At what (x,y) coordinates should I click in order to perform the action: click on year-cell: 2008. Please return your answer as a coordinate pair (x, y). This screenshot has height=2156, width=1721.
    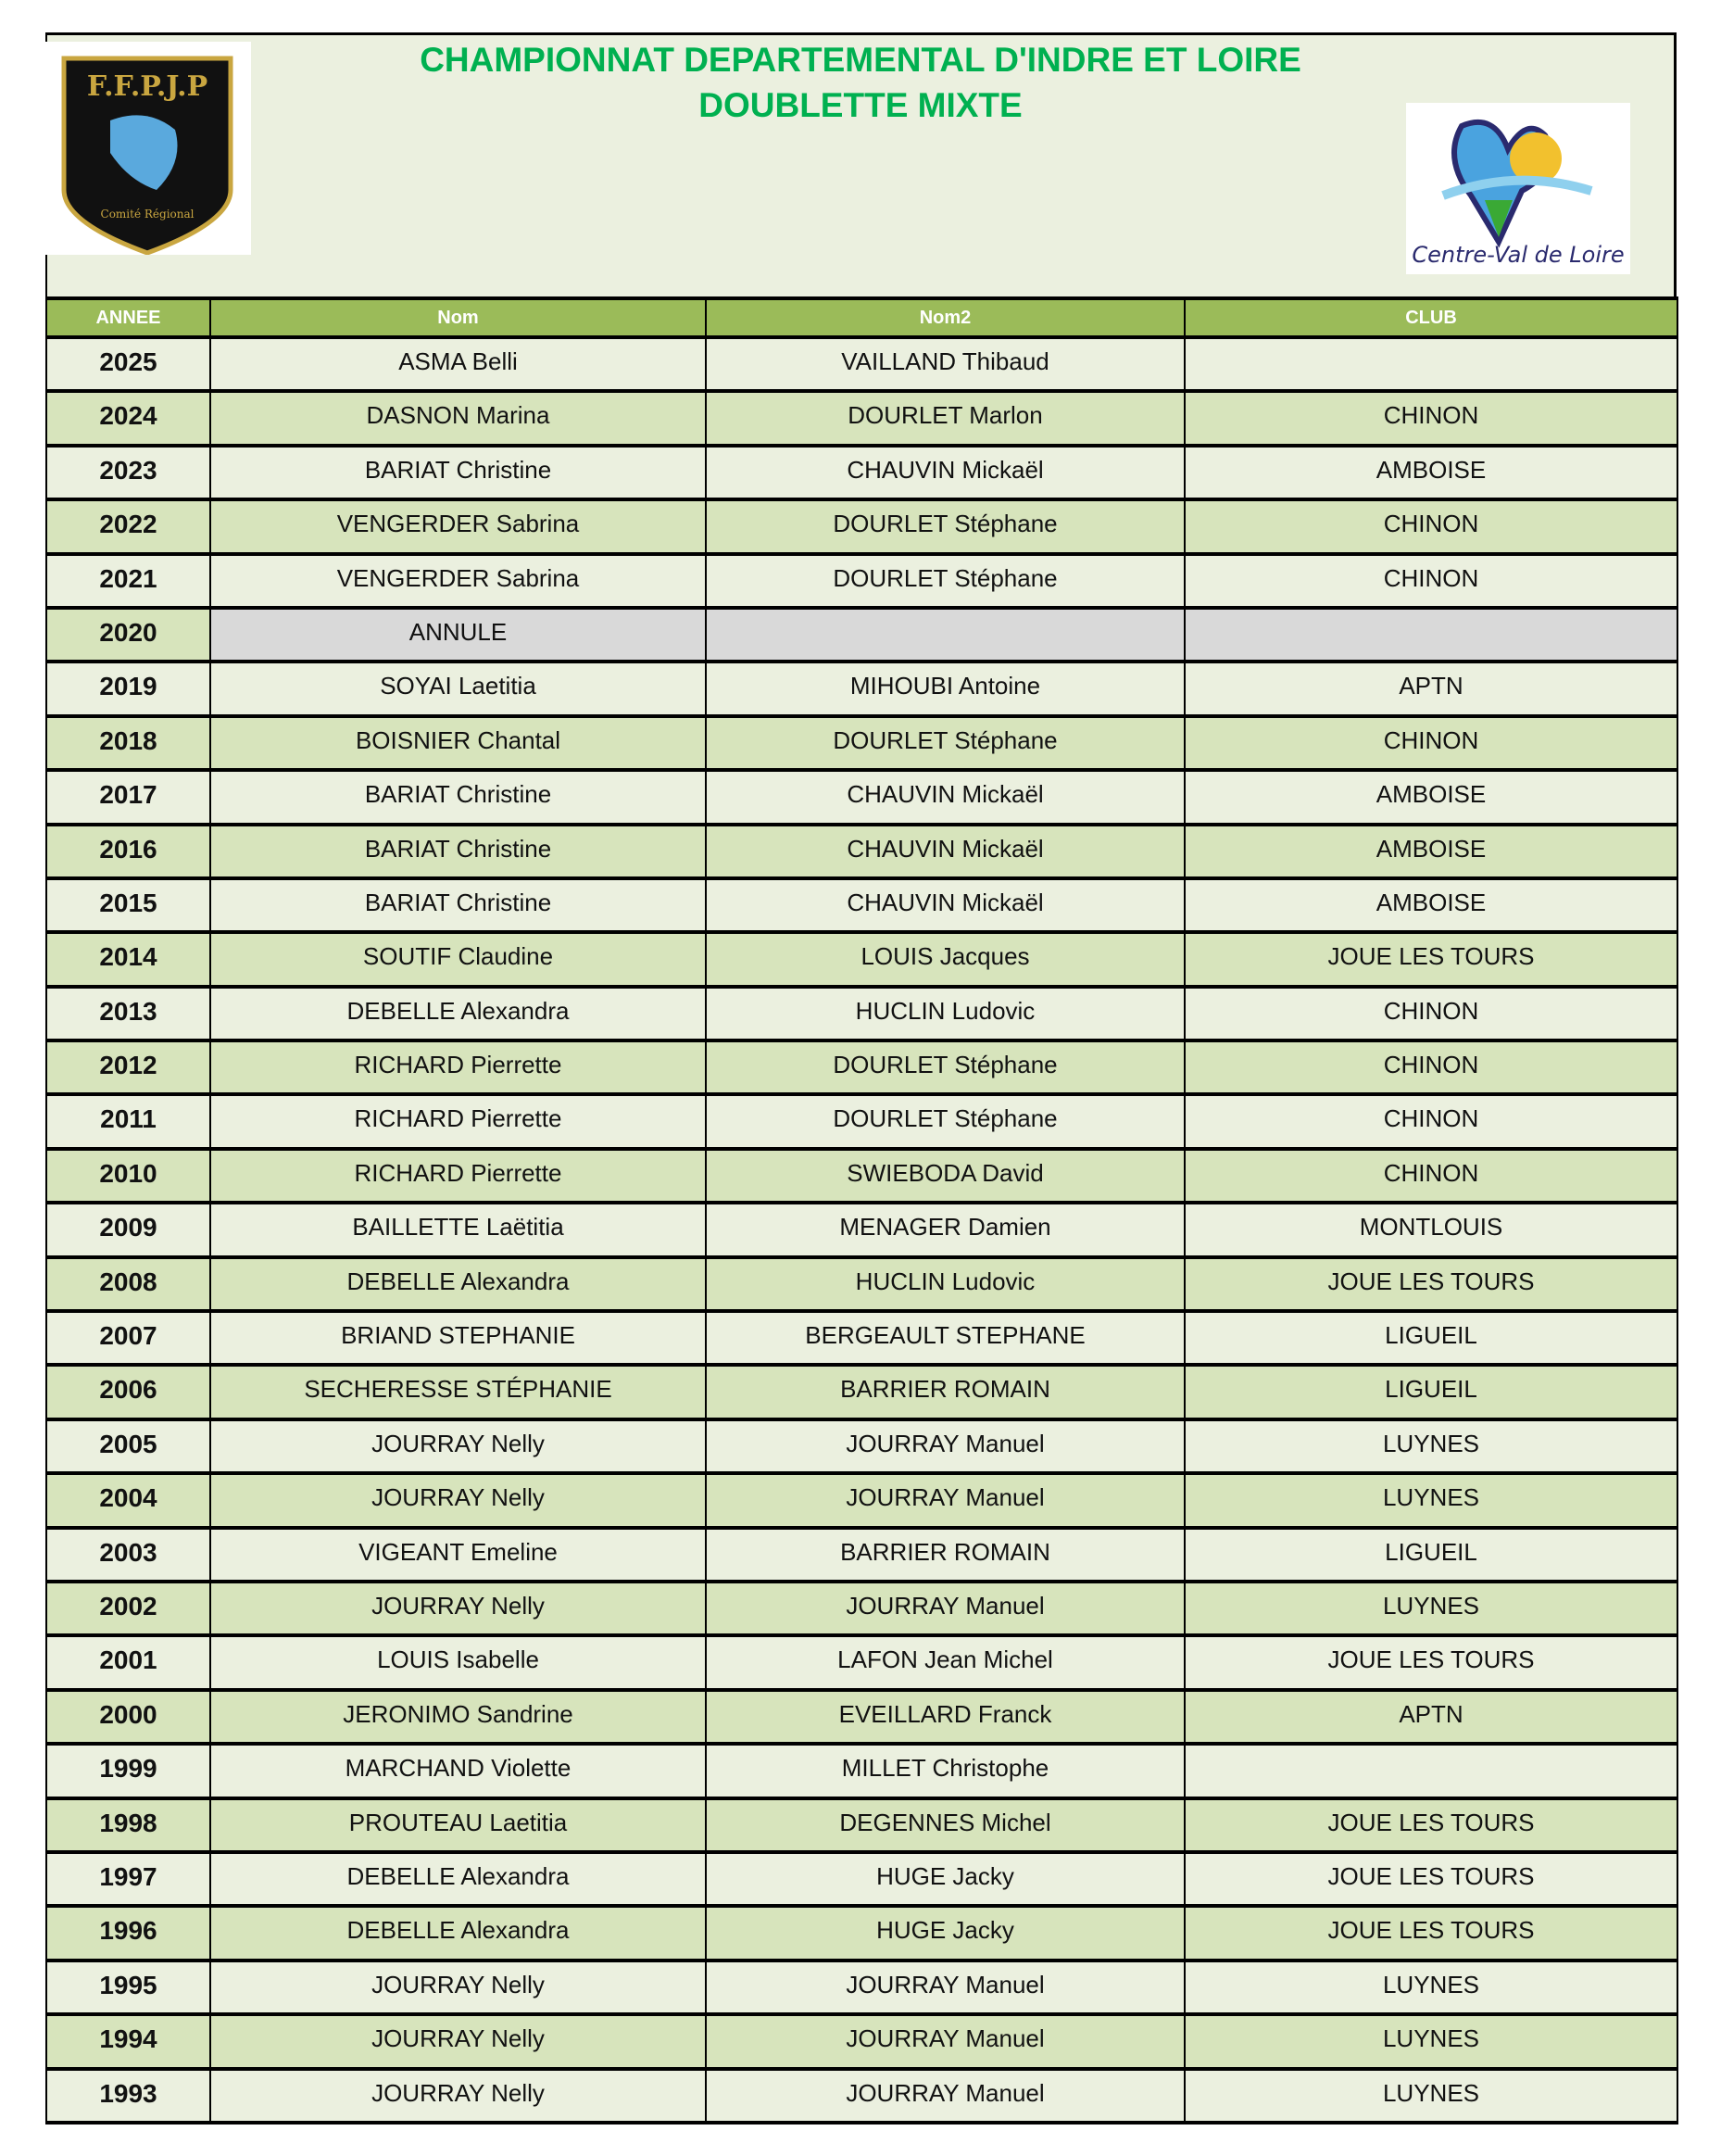
    Looking at the image, I should click on (128, 1284).